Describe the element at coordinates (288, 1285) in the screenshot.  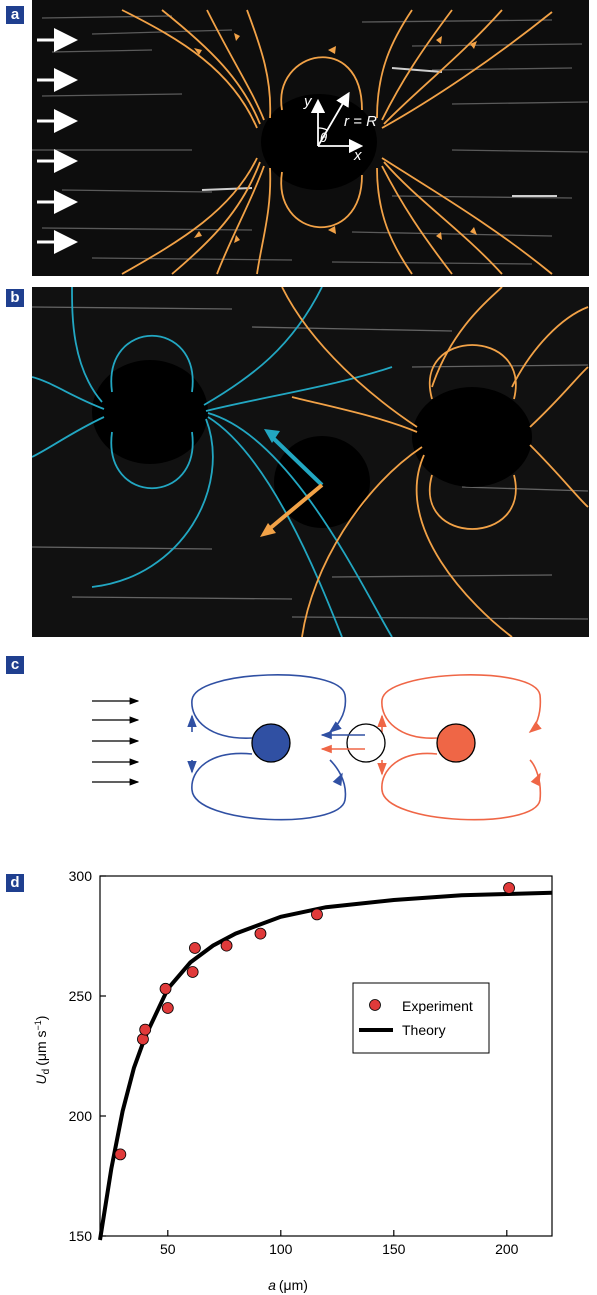
I see `x-axis-label: a (μm)` at that location.